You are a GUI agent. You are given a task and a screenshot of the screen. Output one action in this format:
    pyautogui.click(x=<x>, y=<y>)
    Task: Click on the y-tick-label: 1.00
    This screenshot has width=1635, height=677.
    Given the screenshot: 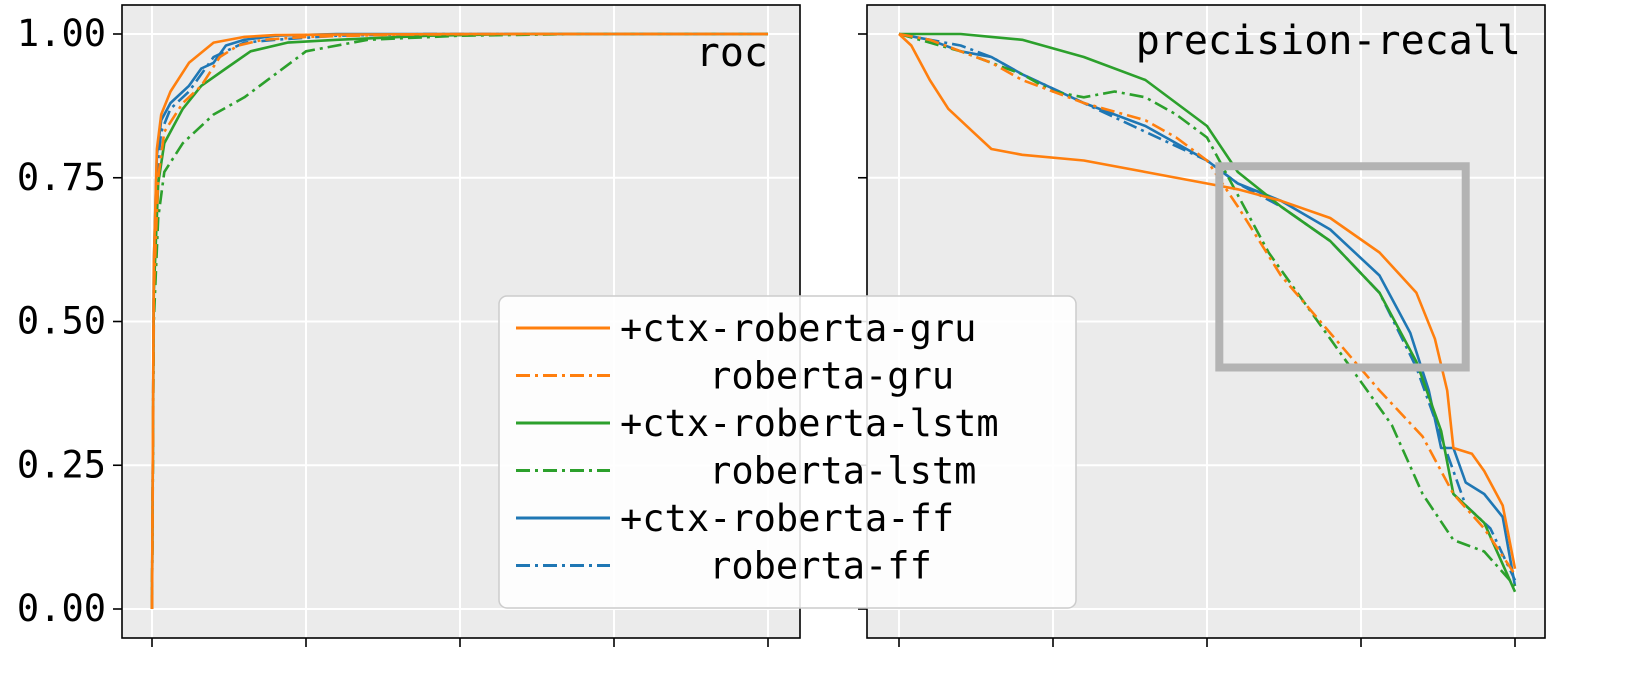 What is the action you would take?
    pyautogui.click(x=61, y=33)
    